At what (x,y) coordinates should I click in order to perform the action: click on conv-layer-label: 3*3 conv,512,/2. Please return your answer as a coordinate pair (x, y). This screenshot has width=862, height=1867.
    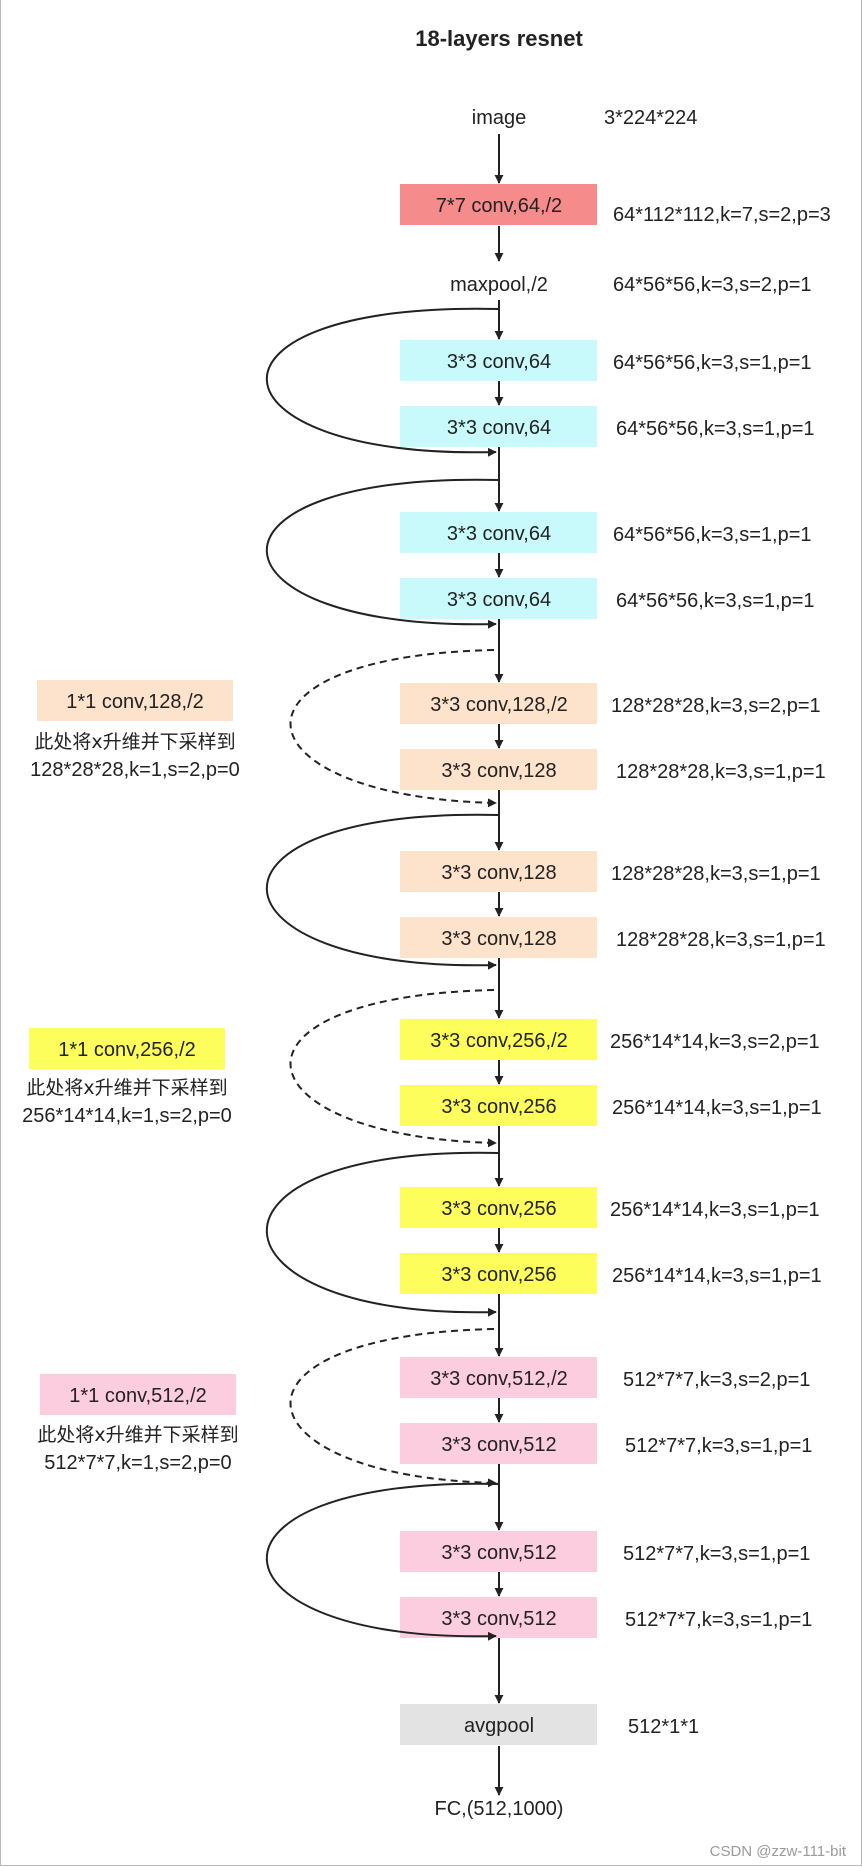
    Looking at the image, I should click on (499, 1379).